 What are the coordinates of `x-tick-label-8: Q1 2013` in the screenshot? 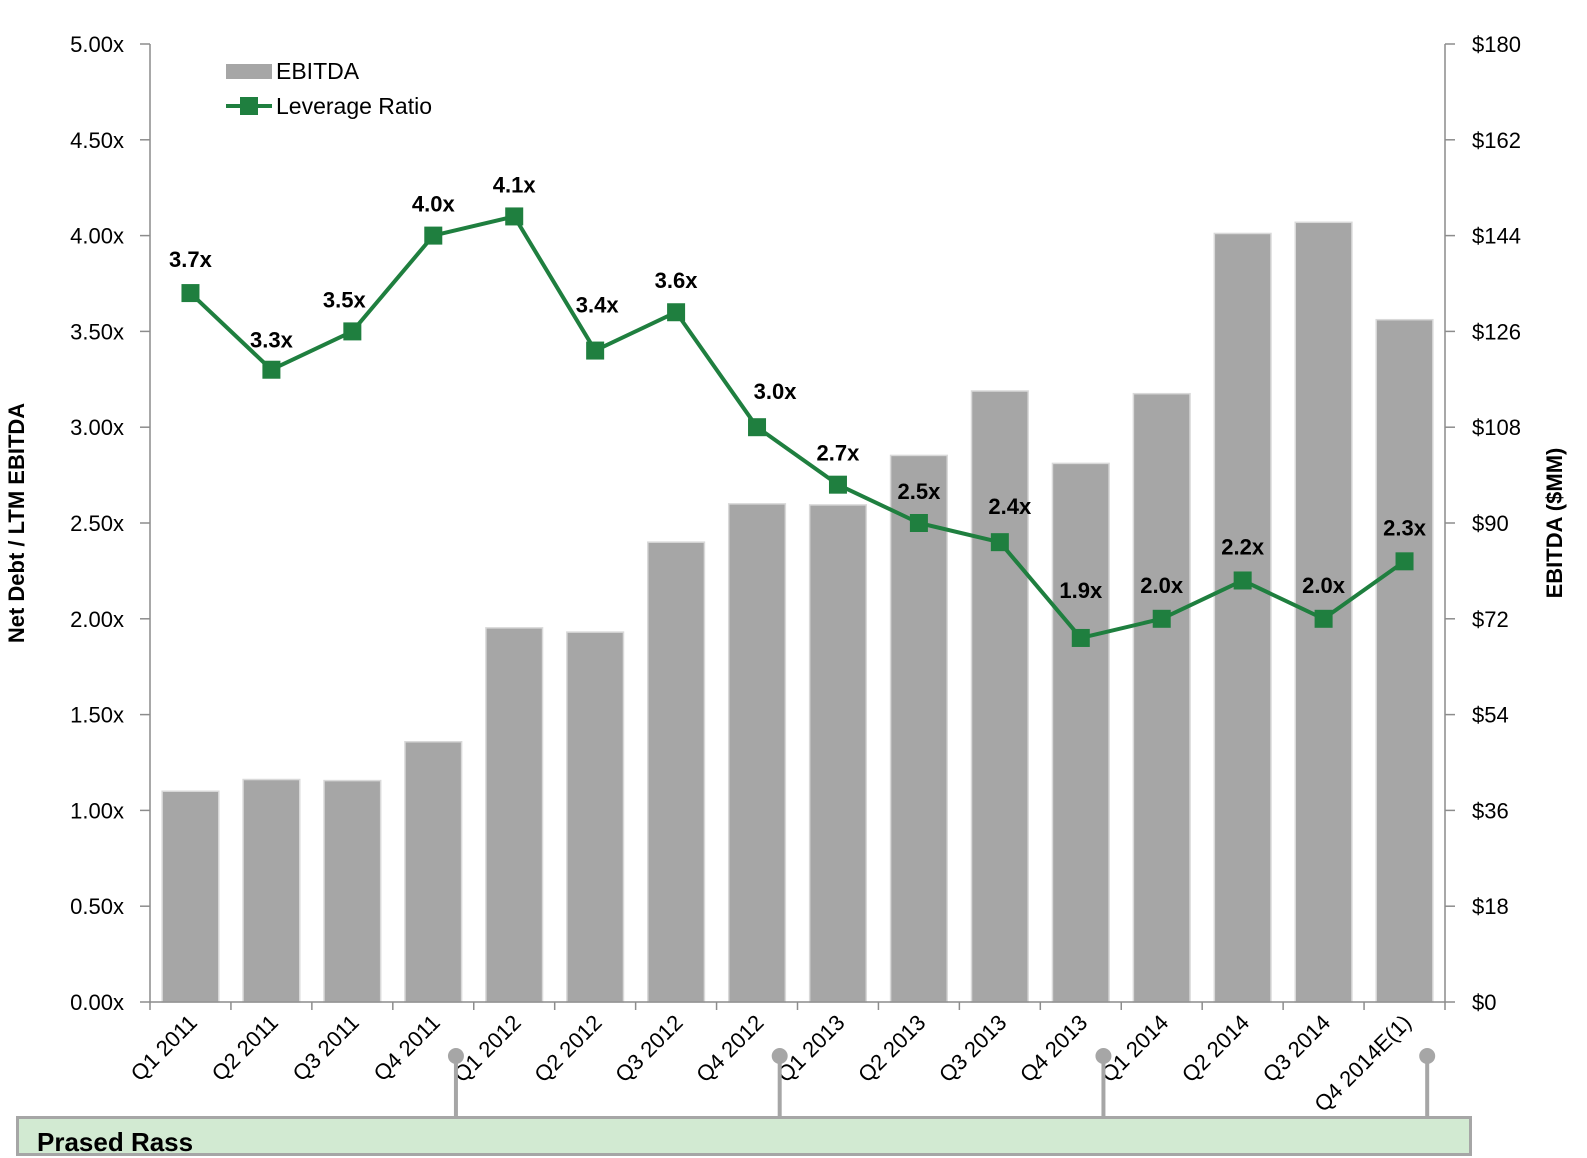 It's located at (810, 1048).